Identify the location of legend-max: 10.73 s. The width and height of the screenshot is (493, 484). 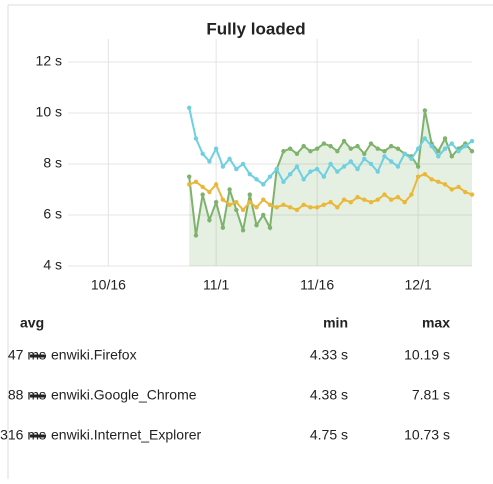
(427, 435).